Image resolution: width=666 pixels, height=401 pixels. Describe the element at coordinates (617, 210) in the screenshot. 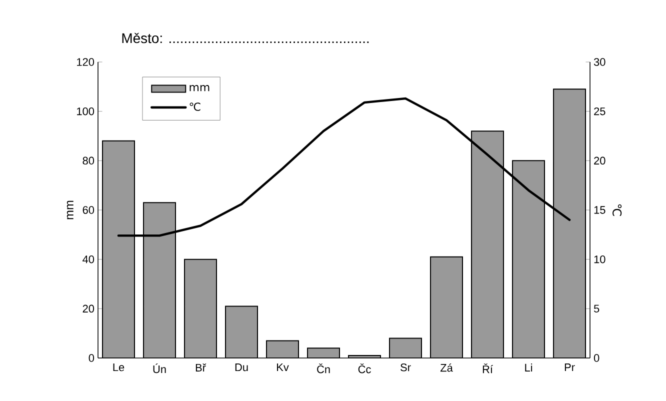

I see `y2-axis-title: ℃` at that location.